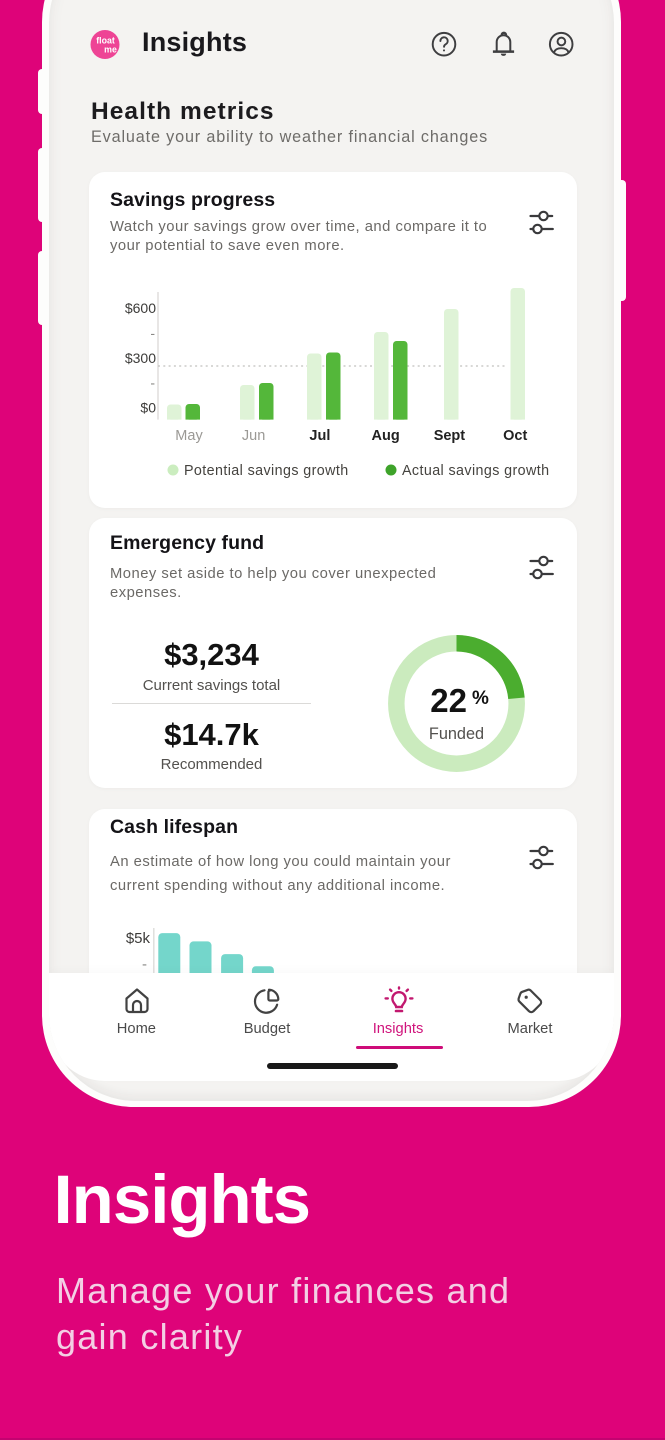 This screenshot has height=1440, width=665. I want to click on svg-text: me, so click(110, 49).